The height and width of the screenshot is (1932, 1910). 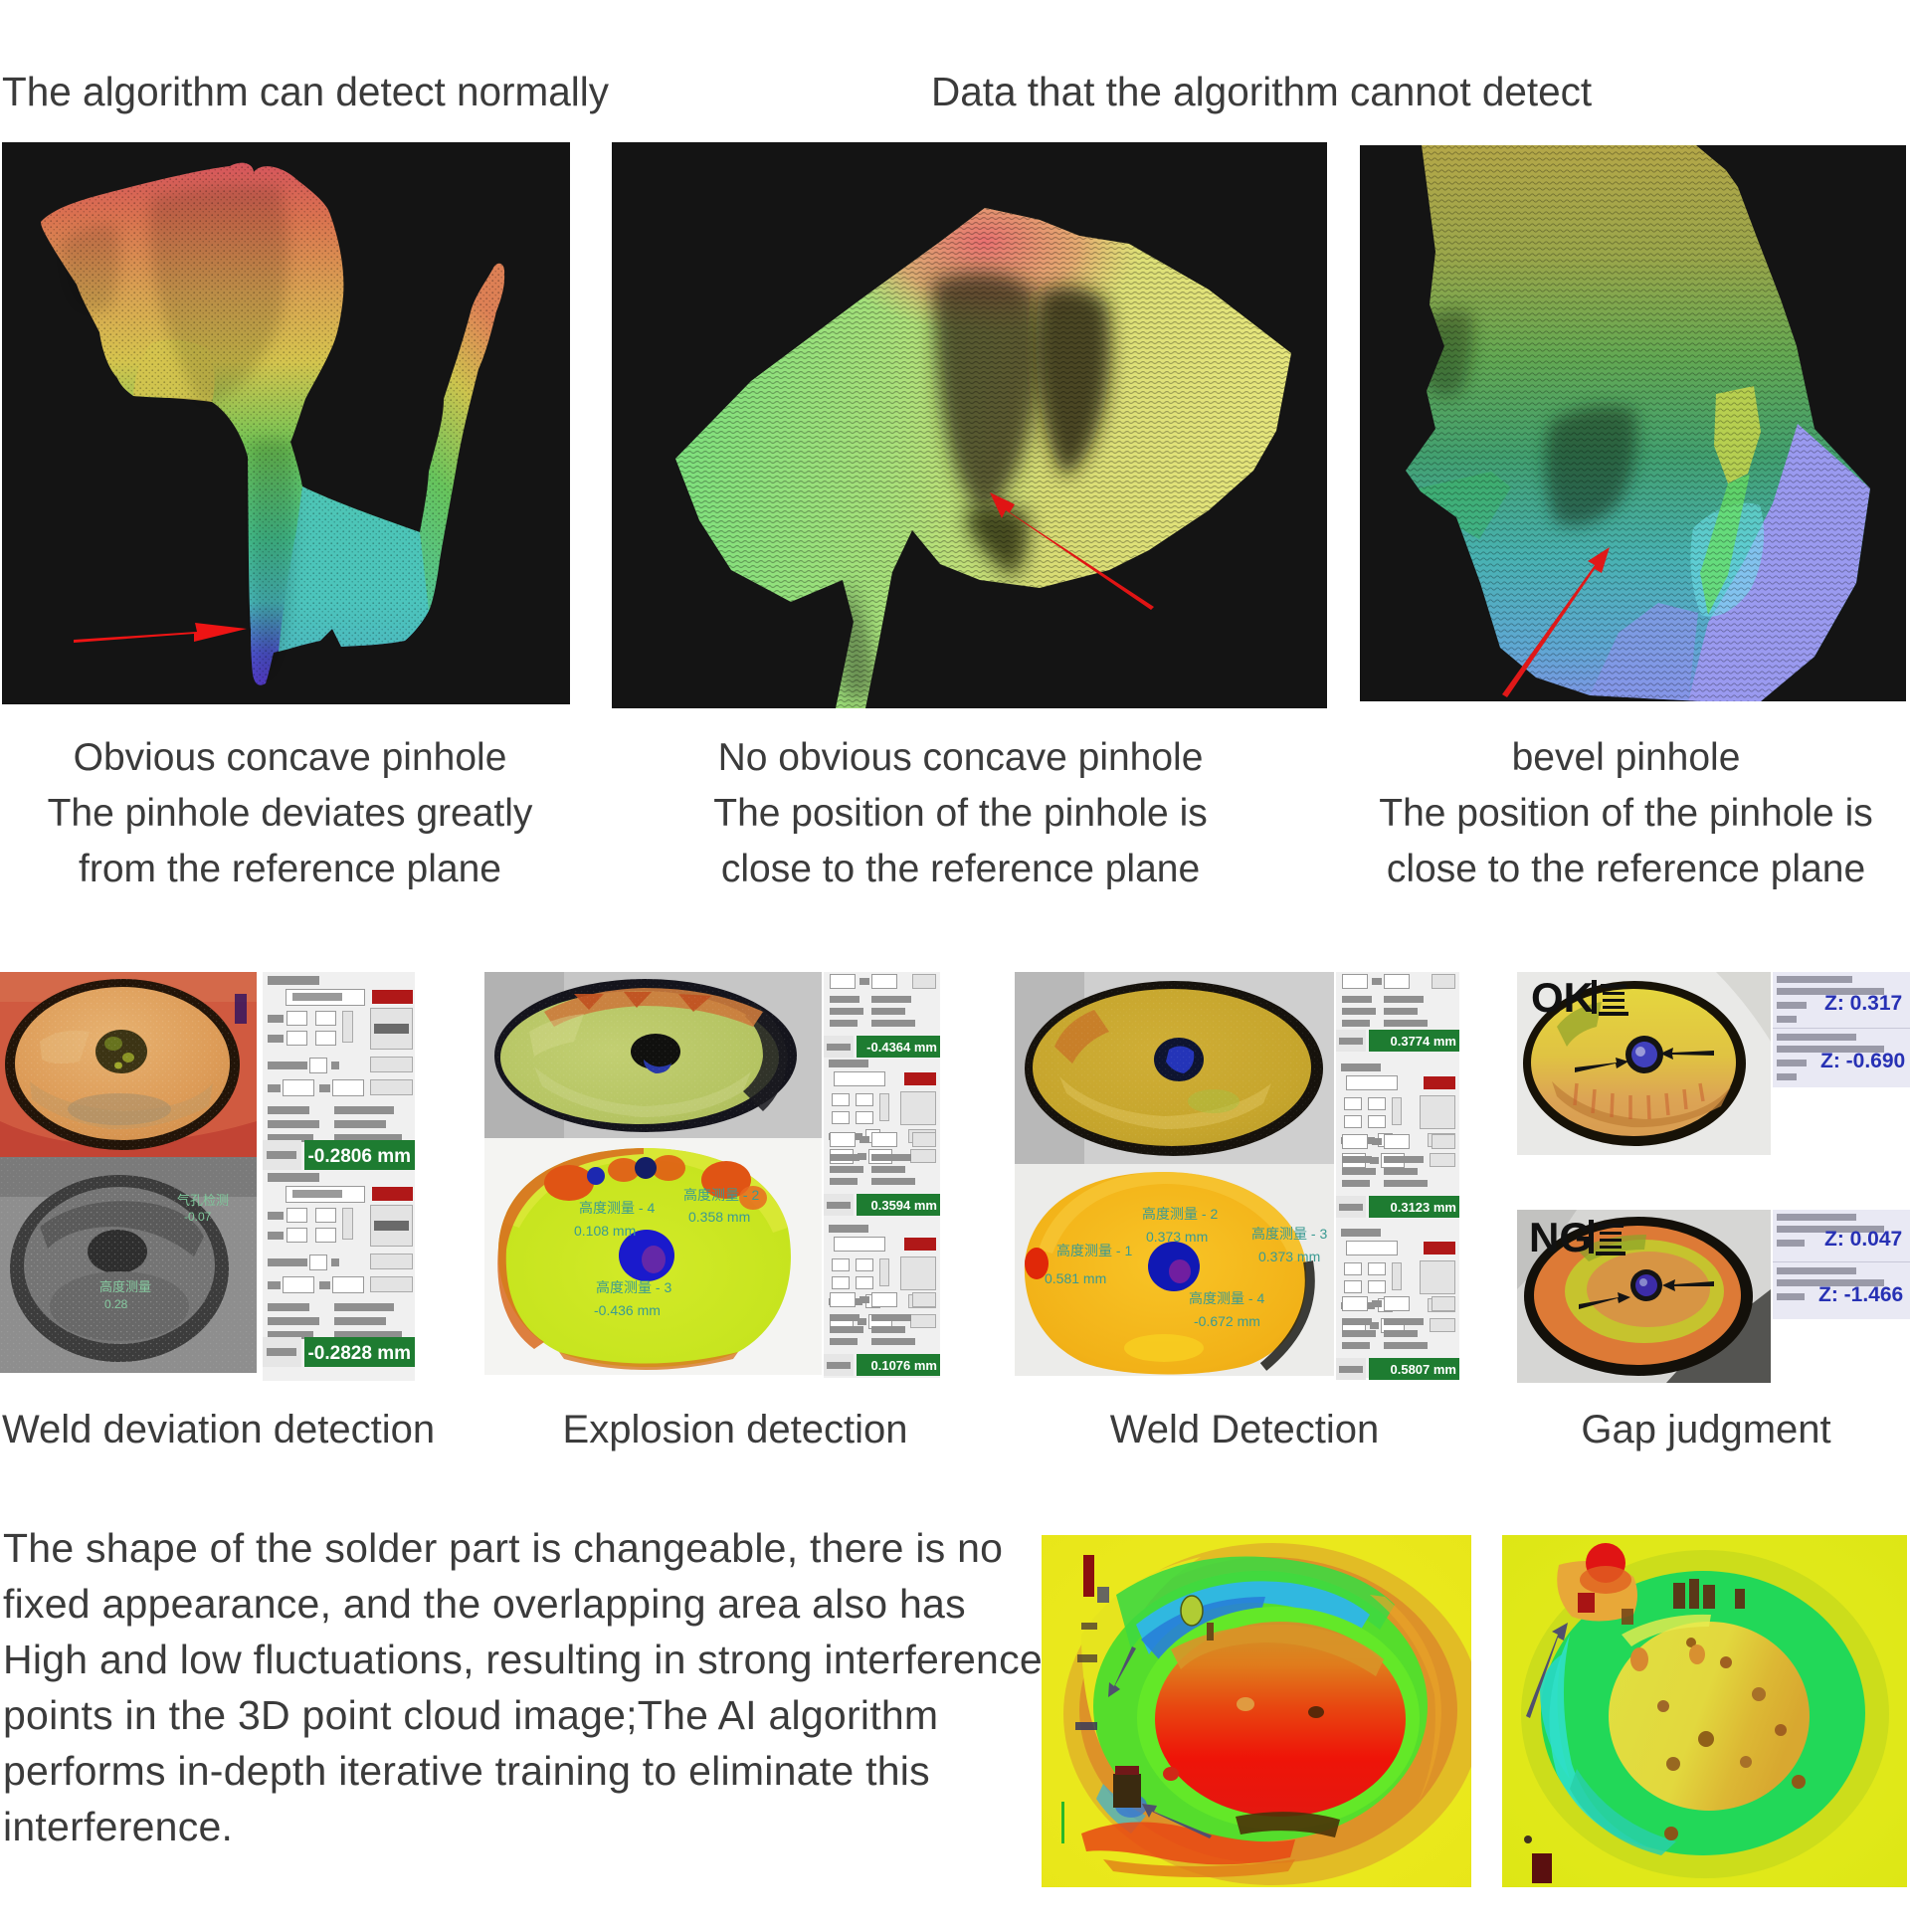 I want to click on svg-text: 气孔检测, so click(x=203, y=1200).